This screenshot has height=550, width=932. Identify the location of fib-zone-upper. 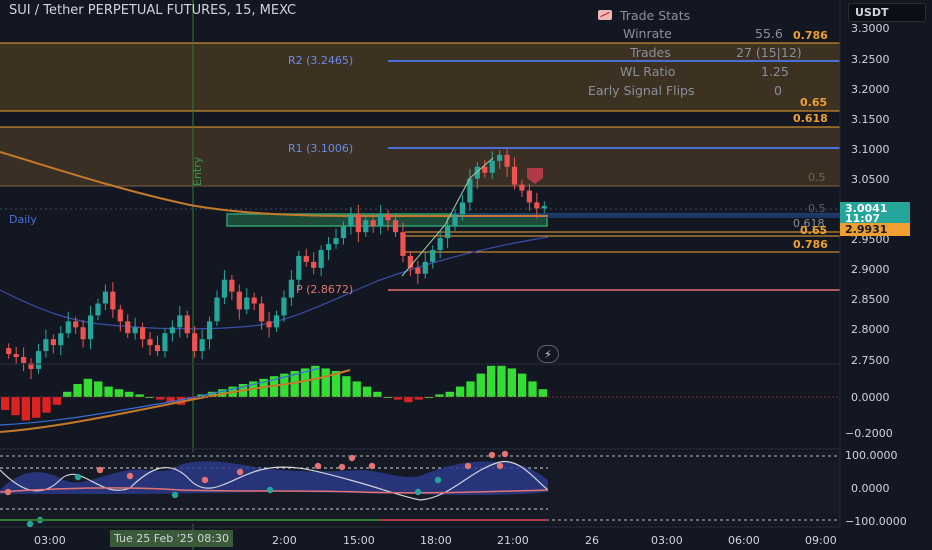
(420, 77).